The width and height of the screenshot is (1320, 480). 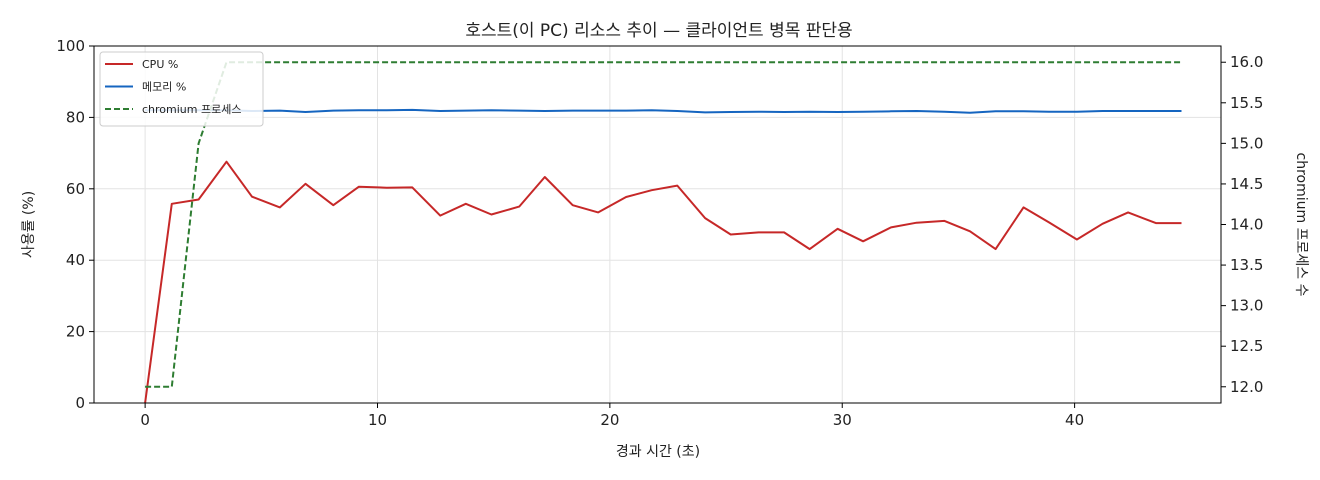 What do you see at coordinates (70, 46) in the screenshot?
I see `y-tick-label: 100` at bounding box center [70, 46].